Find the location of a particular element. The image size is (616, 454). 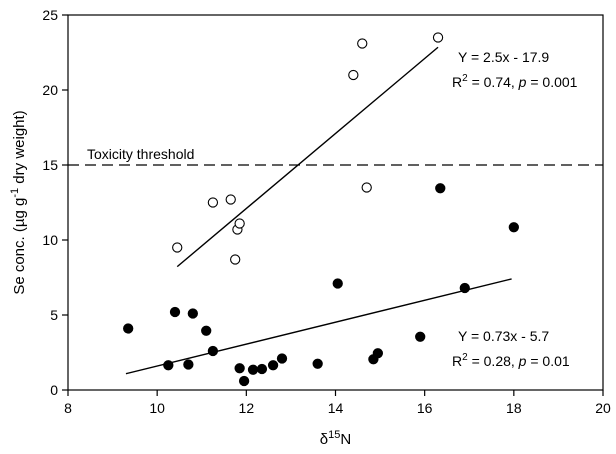

y-tick-label: 20 is located at coordinates (50, 90).